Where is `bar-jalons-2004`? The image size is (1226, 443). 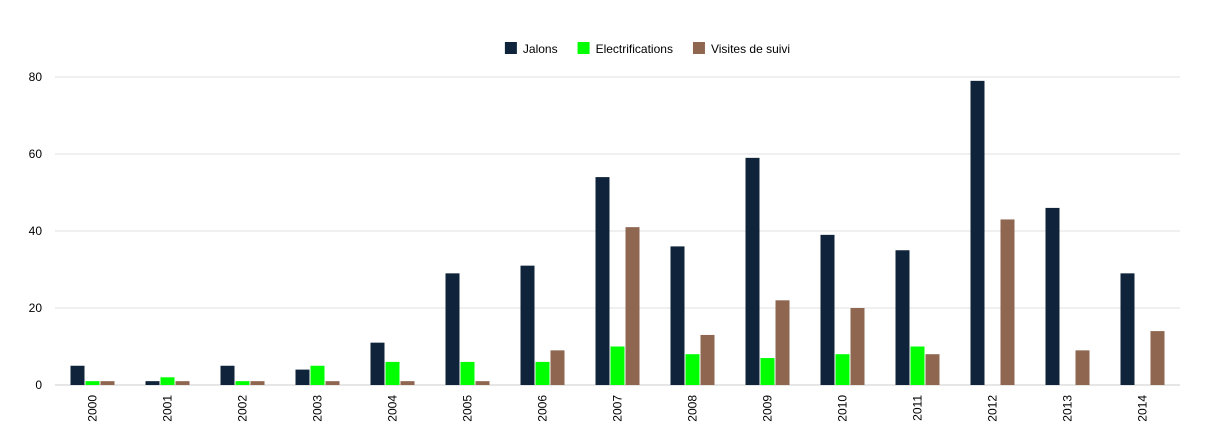 bar-jalons-2004 is located at coordinates (377, 363).